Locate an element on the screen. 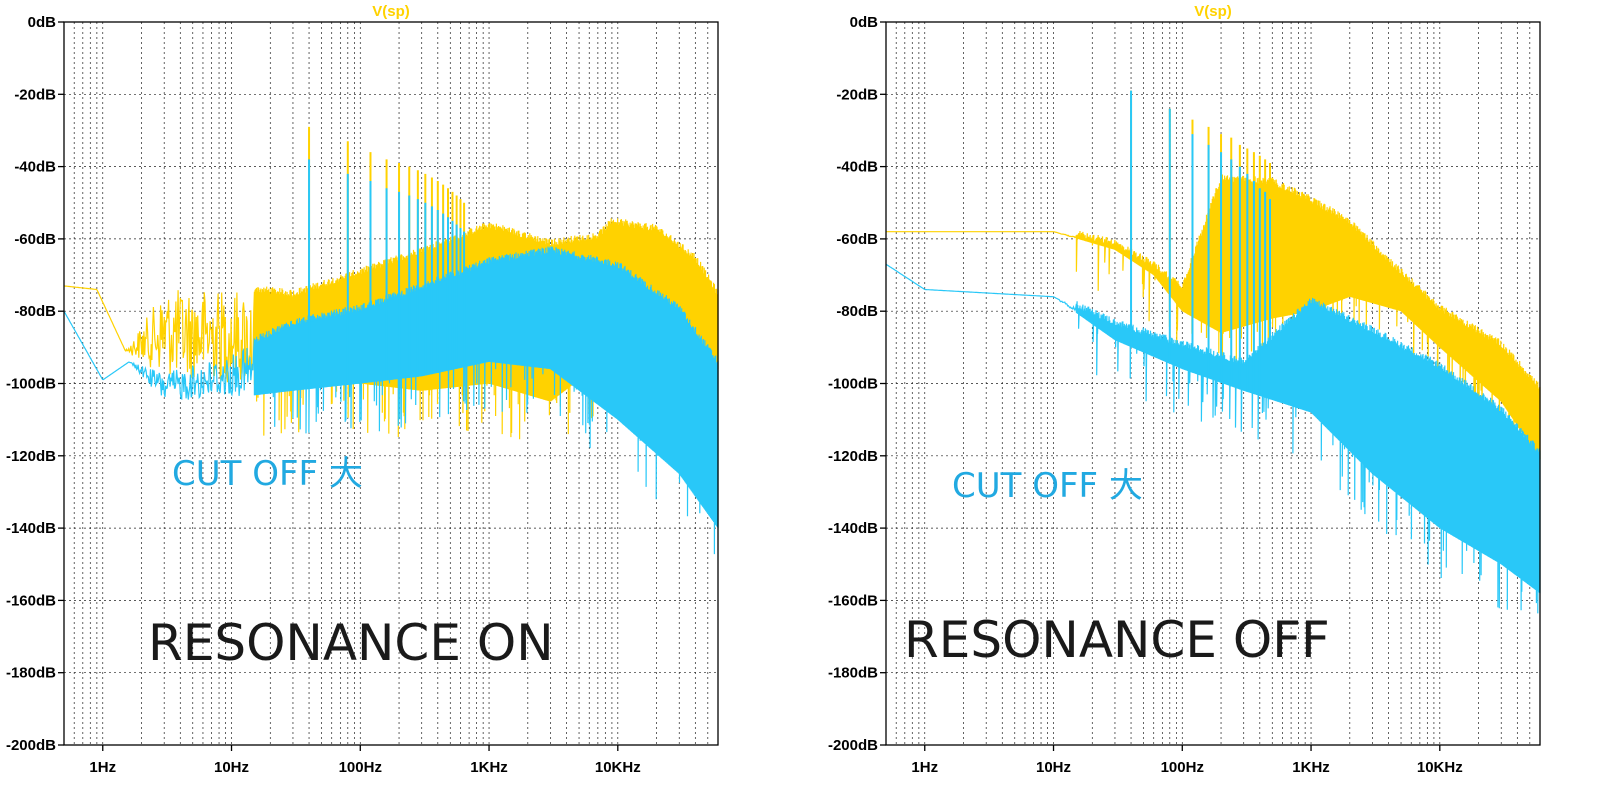 The height and width of the screenshot is (791, 1600). mode-note: RESONANCE ON is located at coordinates (351, 643).